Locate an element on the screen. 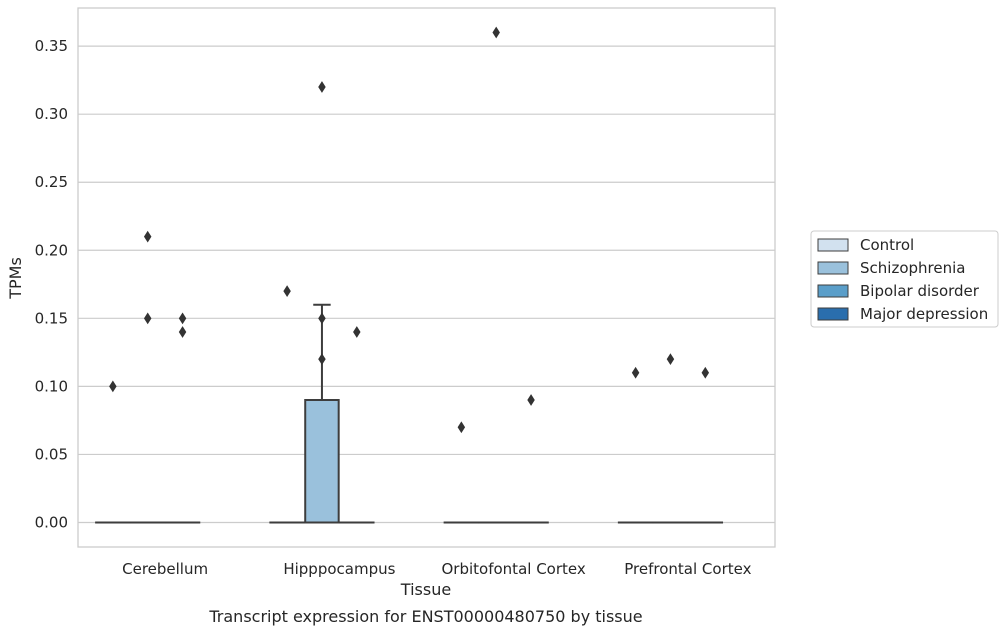  legend-label: Schizophrenia is located at coordinates (912, 268).